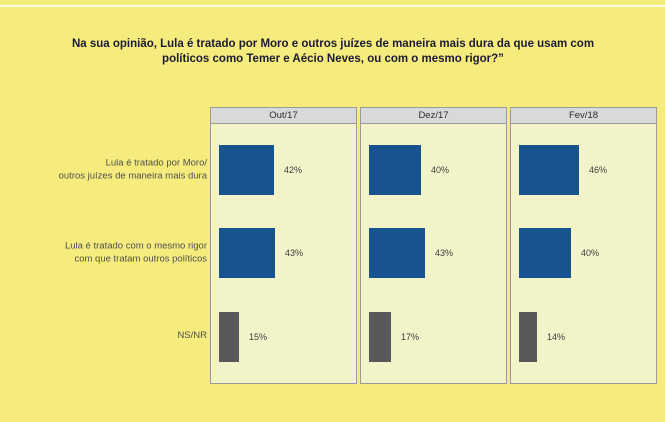 This screenshot has width=665, height=422. Describe the element at coordinates (598, 170) in the screenshot. I see `value-label: 46%` at that location.